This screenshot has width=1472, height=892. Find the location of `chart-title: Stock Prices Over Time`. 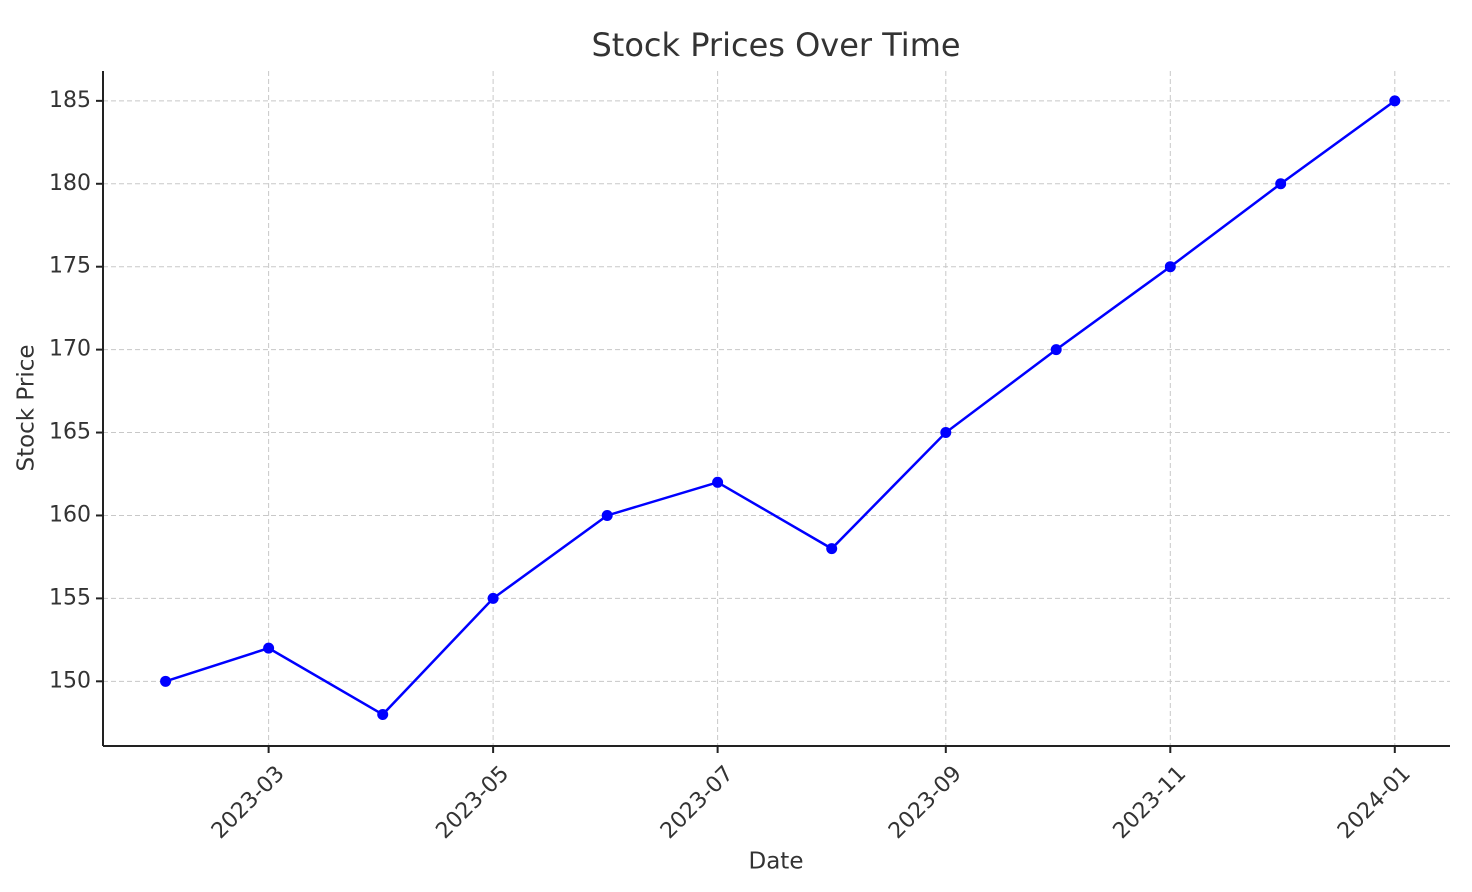

chart-title: Stock Prices Over Time is located at coordinates (775, 45).